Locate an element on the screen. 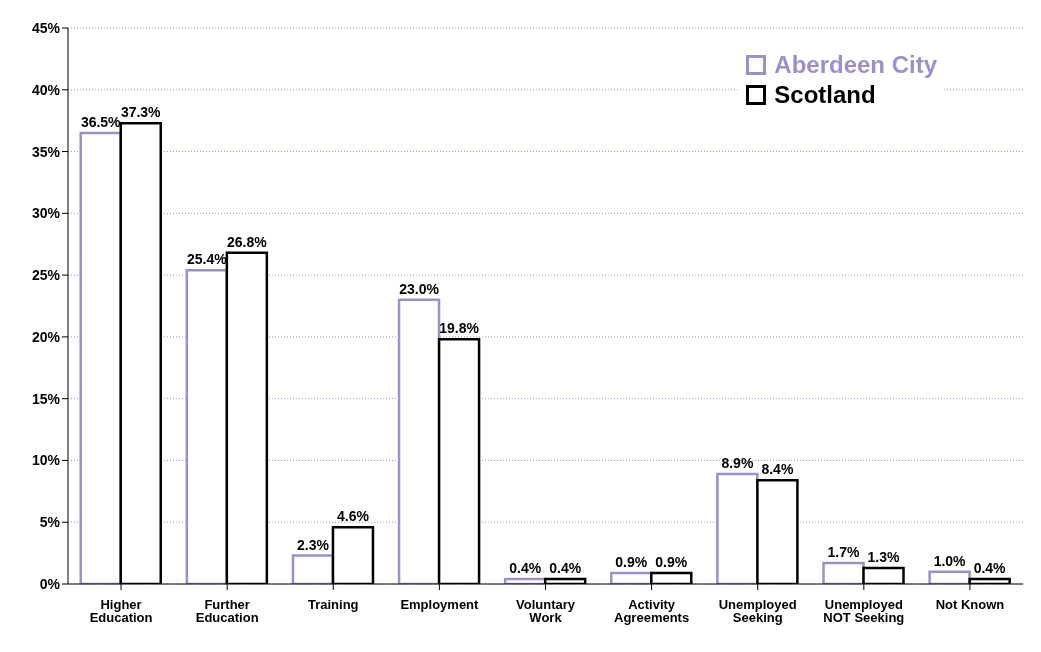 Image resolution: width=1041 pixels, height=652 pixels. x-tick-label: Training is located at coordinates (333, 605).